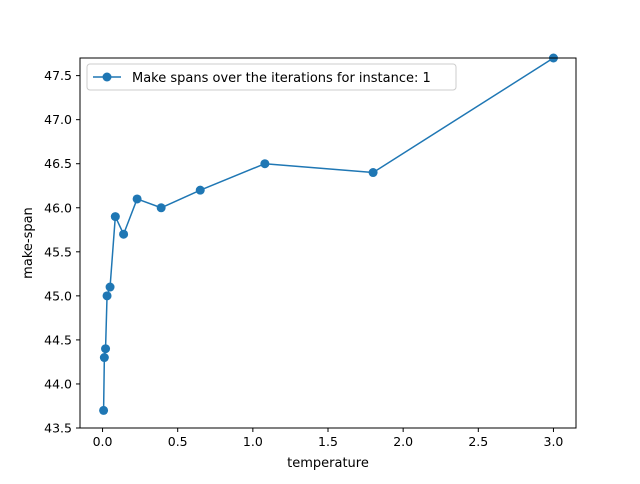 The image size is (640, 484). I want to click on x-tick-label: 3.0, so click(554, 441).